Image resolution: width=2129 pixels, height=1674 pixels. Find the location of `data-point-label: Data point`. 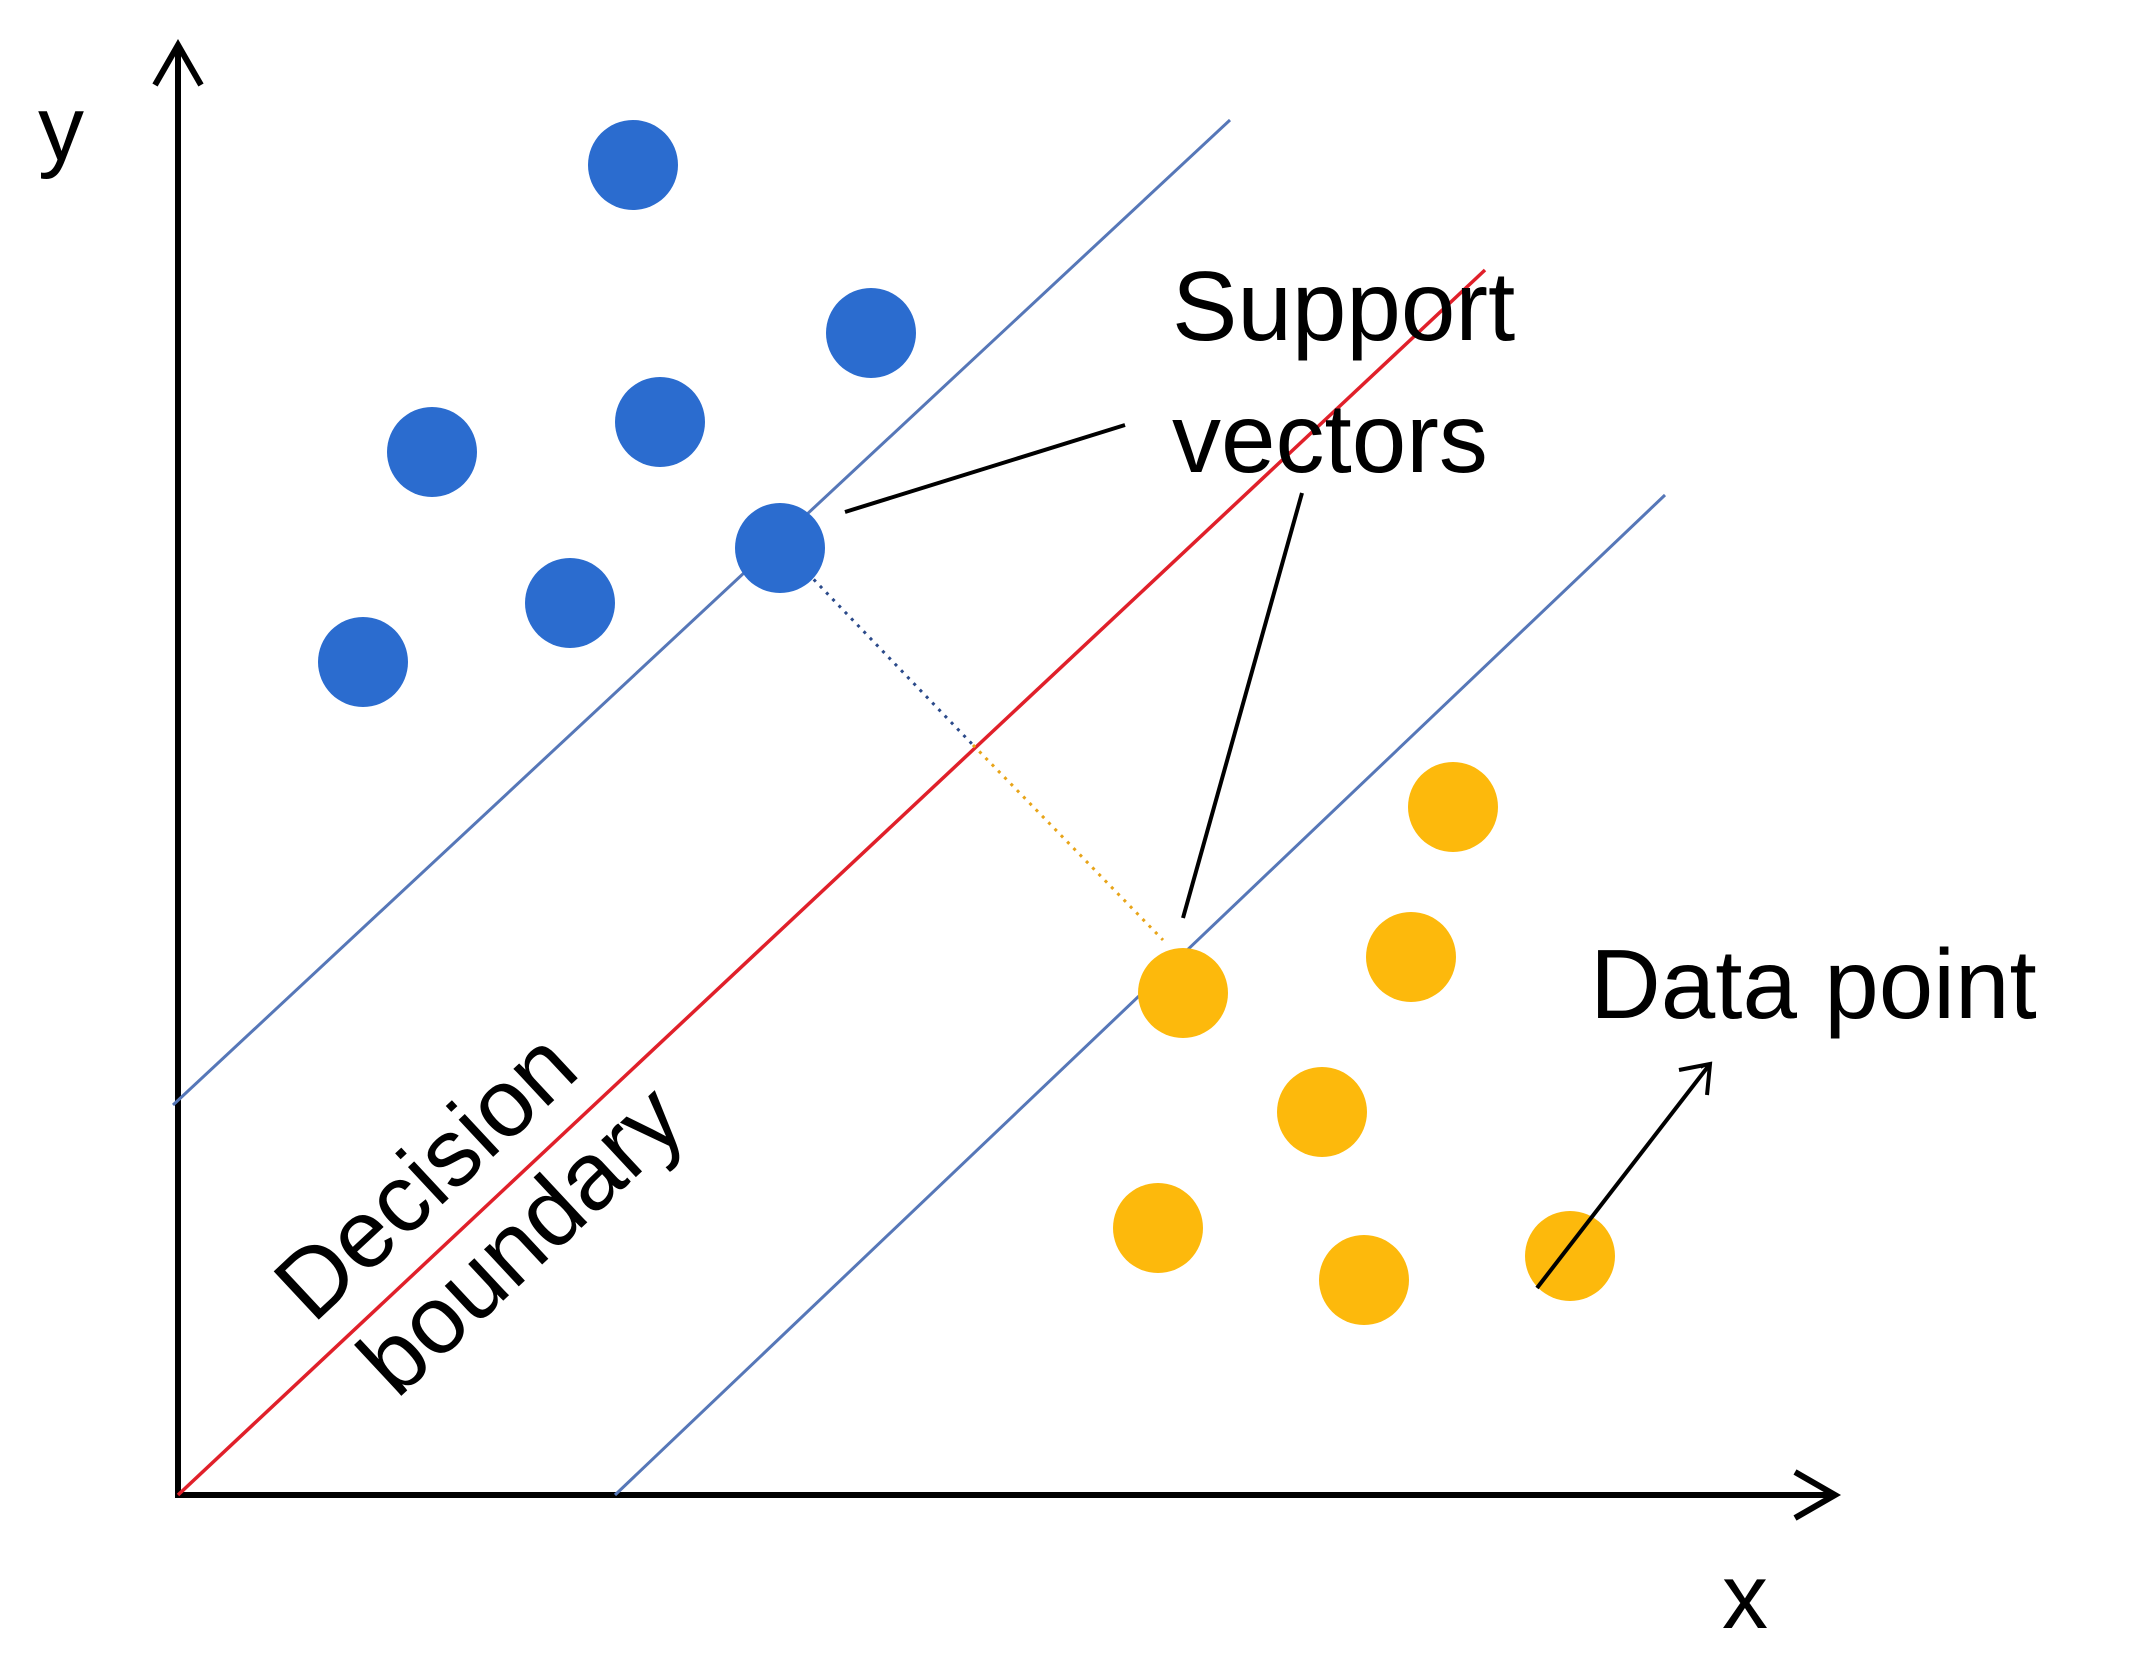

data-point-label: Data point is located at coordinates (1813, 984).